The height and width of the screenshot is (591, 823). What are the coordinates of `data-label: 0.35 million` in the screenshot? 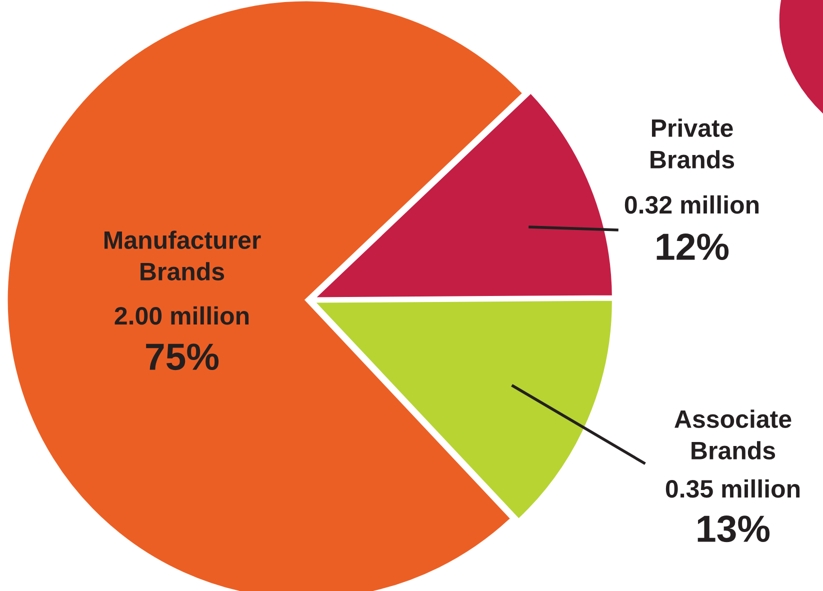 It's located at (733, 488).